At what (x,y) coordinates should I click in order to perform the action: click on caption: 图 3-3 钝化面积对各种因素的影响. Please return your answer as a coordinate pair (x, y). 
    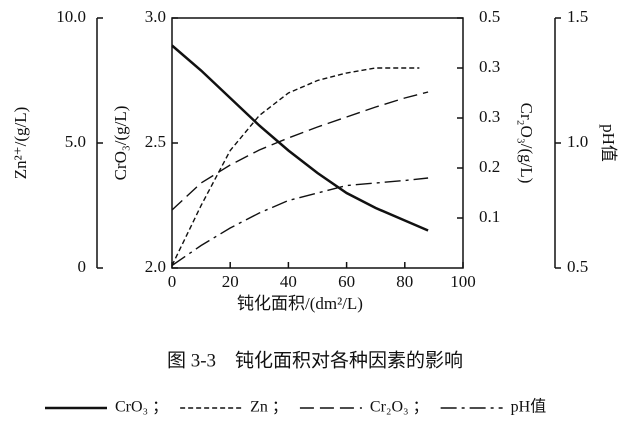
    Looking at the image, I should click on (315, 360).